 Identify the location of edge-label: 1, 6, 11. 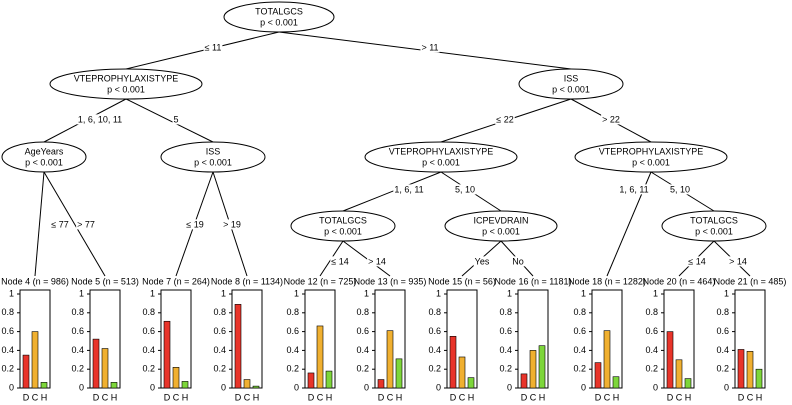
(633, 189).